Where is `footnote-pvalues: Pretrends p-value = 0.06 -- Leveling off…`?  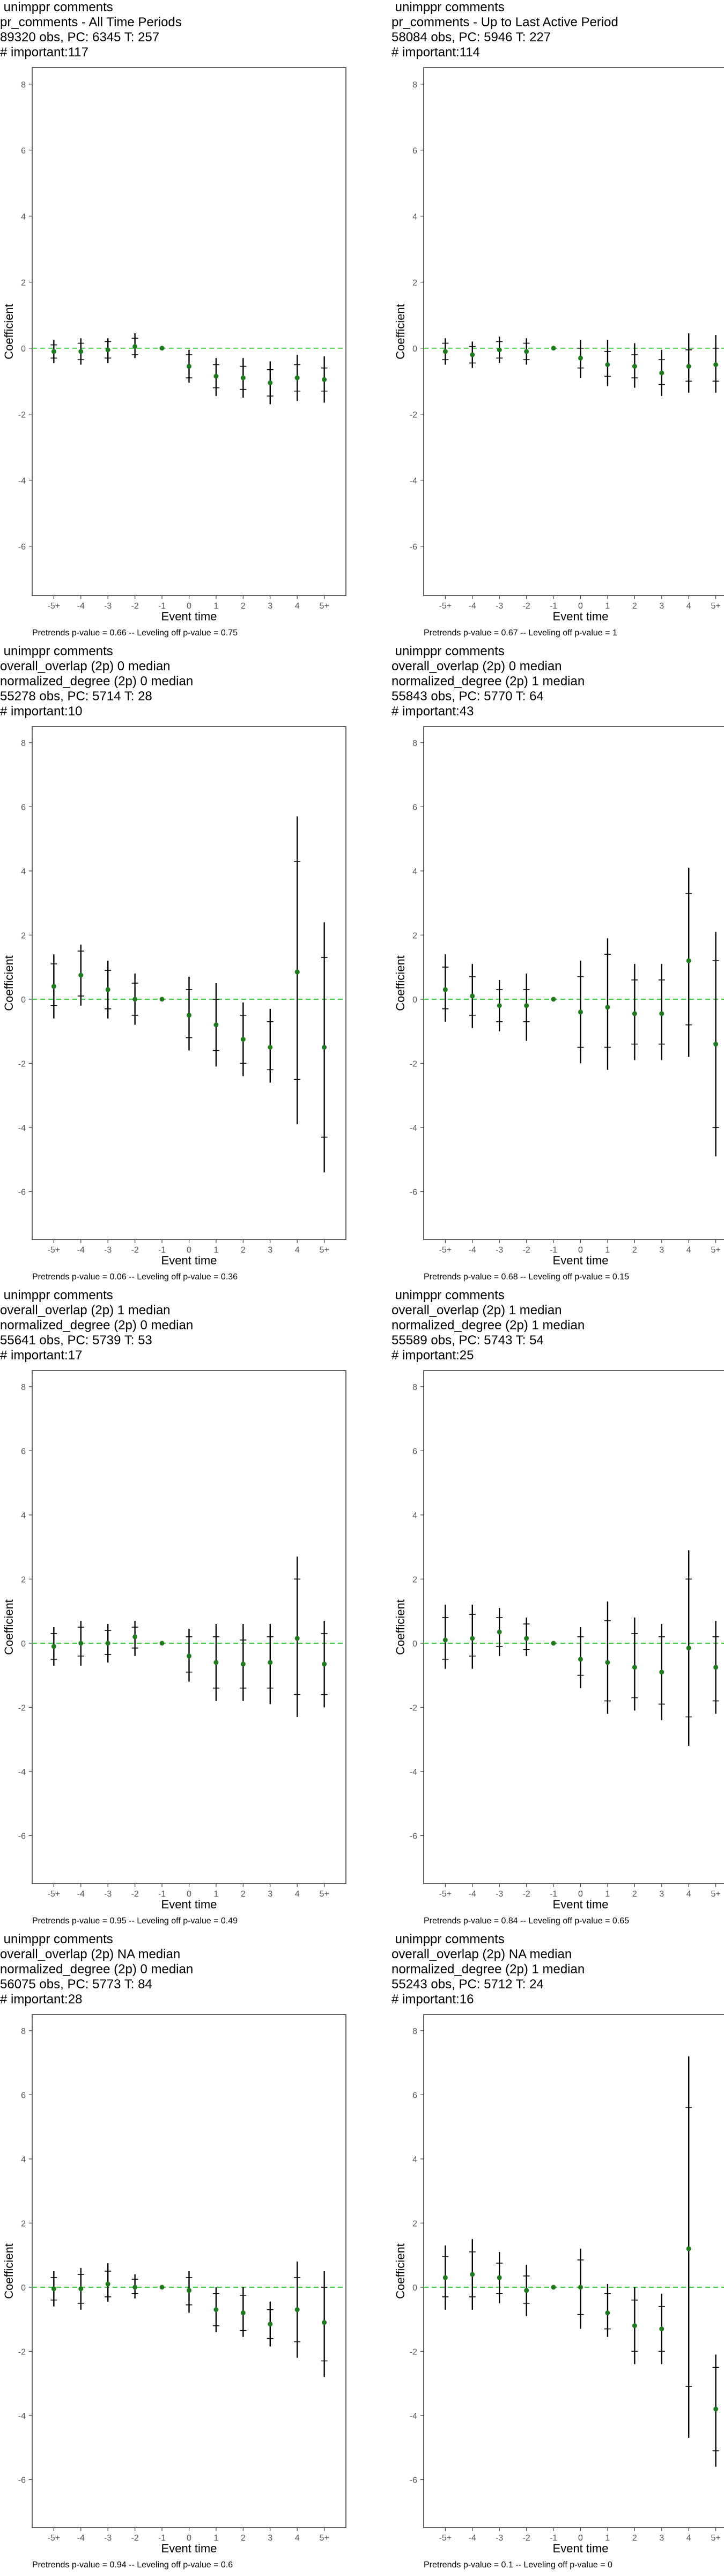
footnote-pvalues: Pretrends p-value = 0.06 -- Leveling off… is located at coordinates (135, 1277).